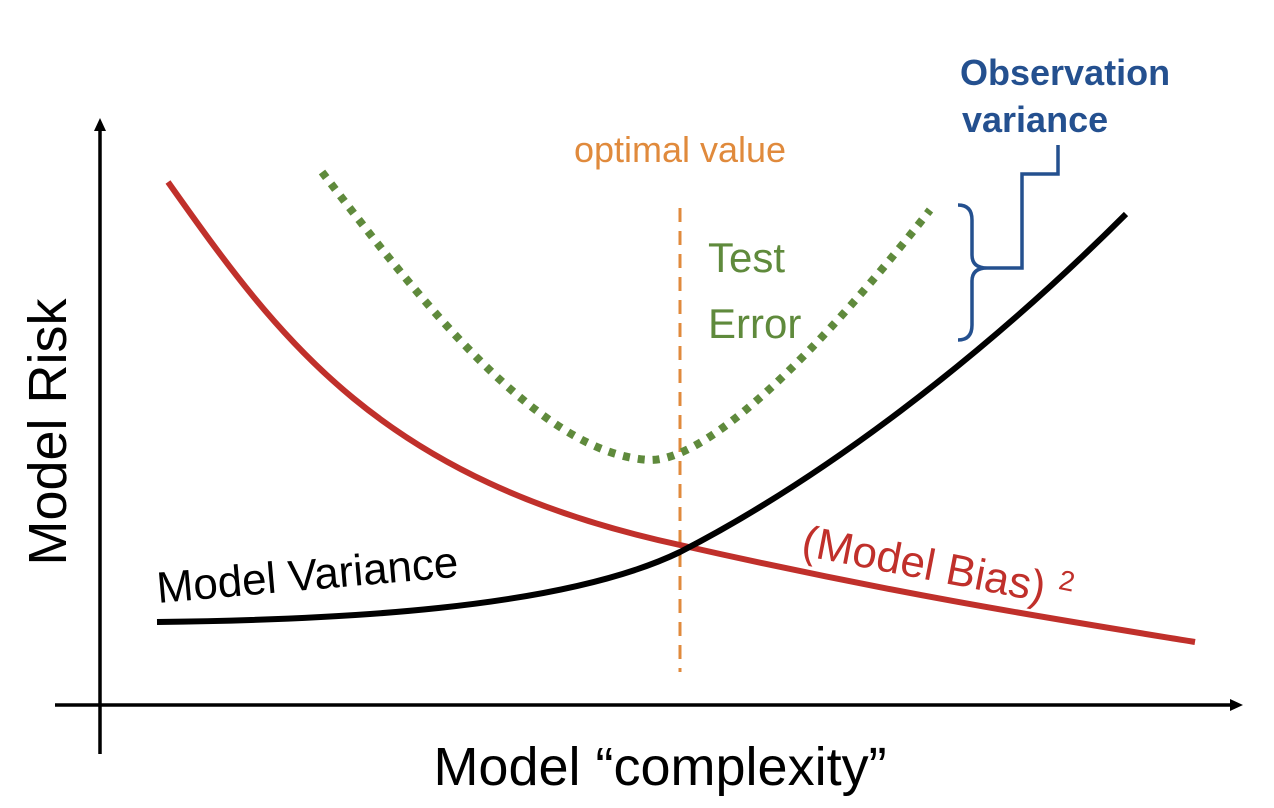 Image resolution: width=1274 pixels, height=808 pixels. Describe the element at coordinates (746, 257) in the screenshot. I see `test-error-label-line1: Test` at that location.